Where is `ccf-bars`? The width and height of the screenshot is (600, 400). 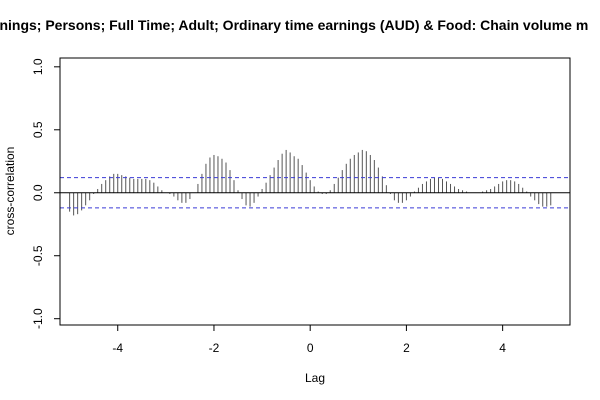
ccf-bars is located at coordinates (310, 182).